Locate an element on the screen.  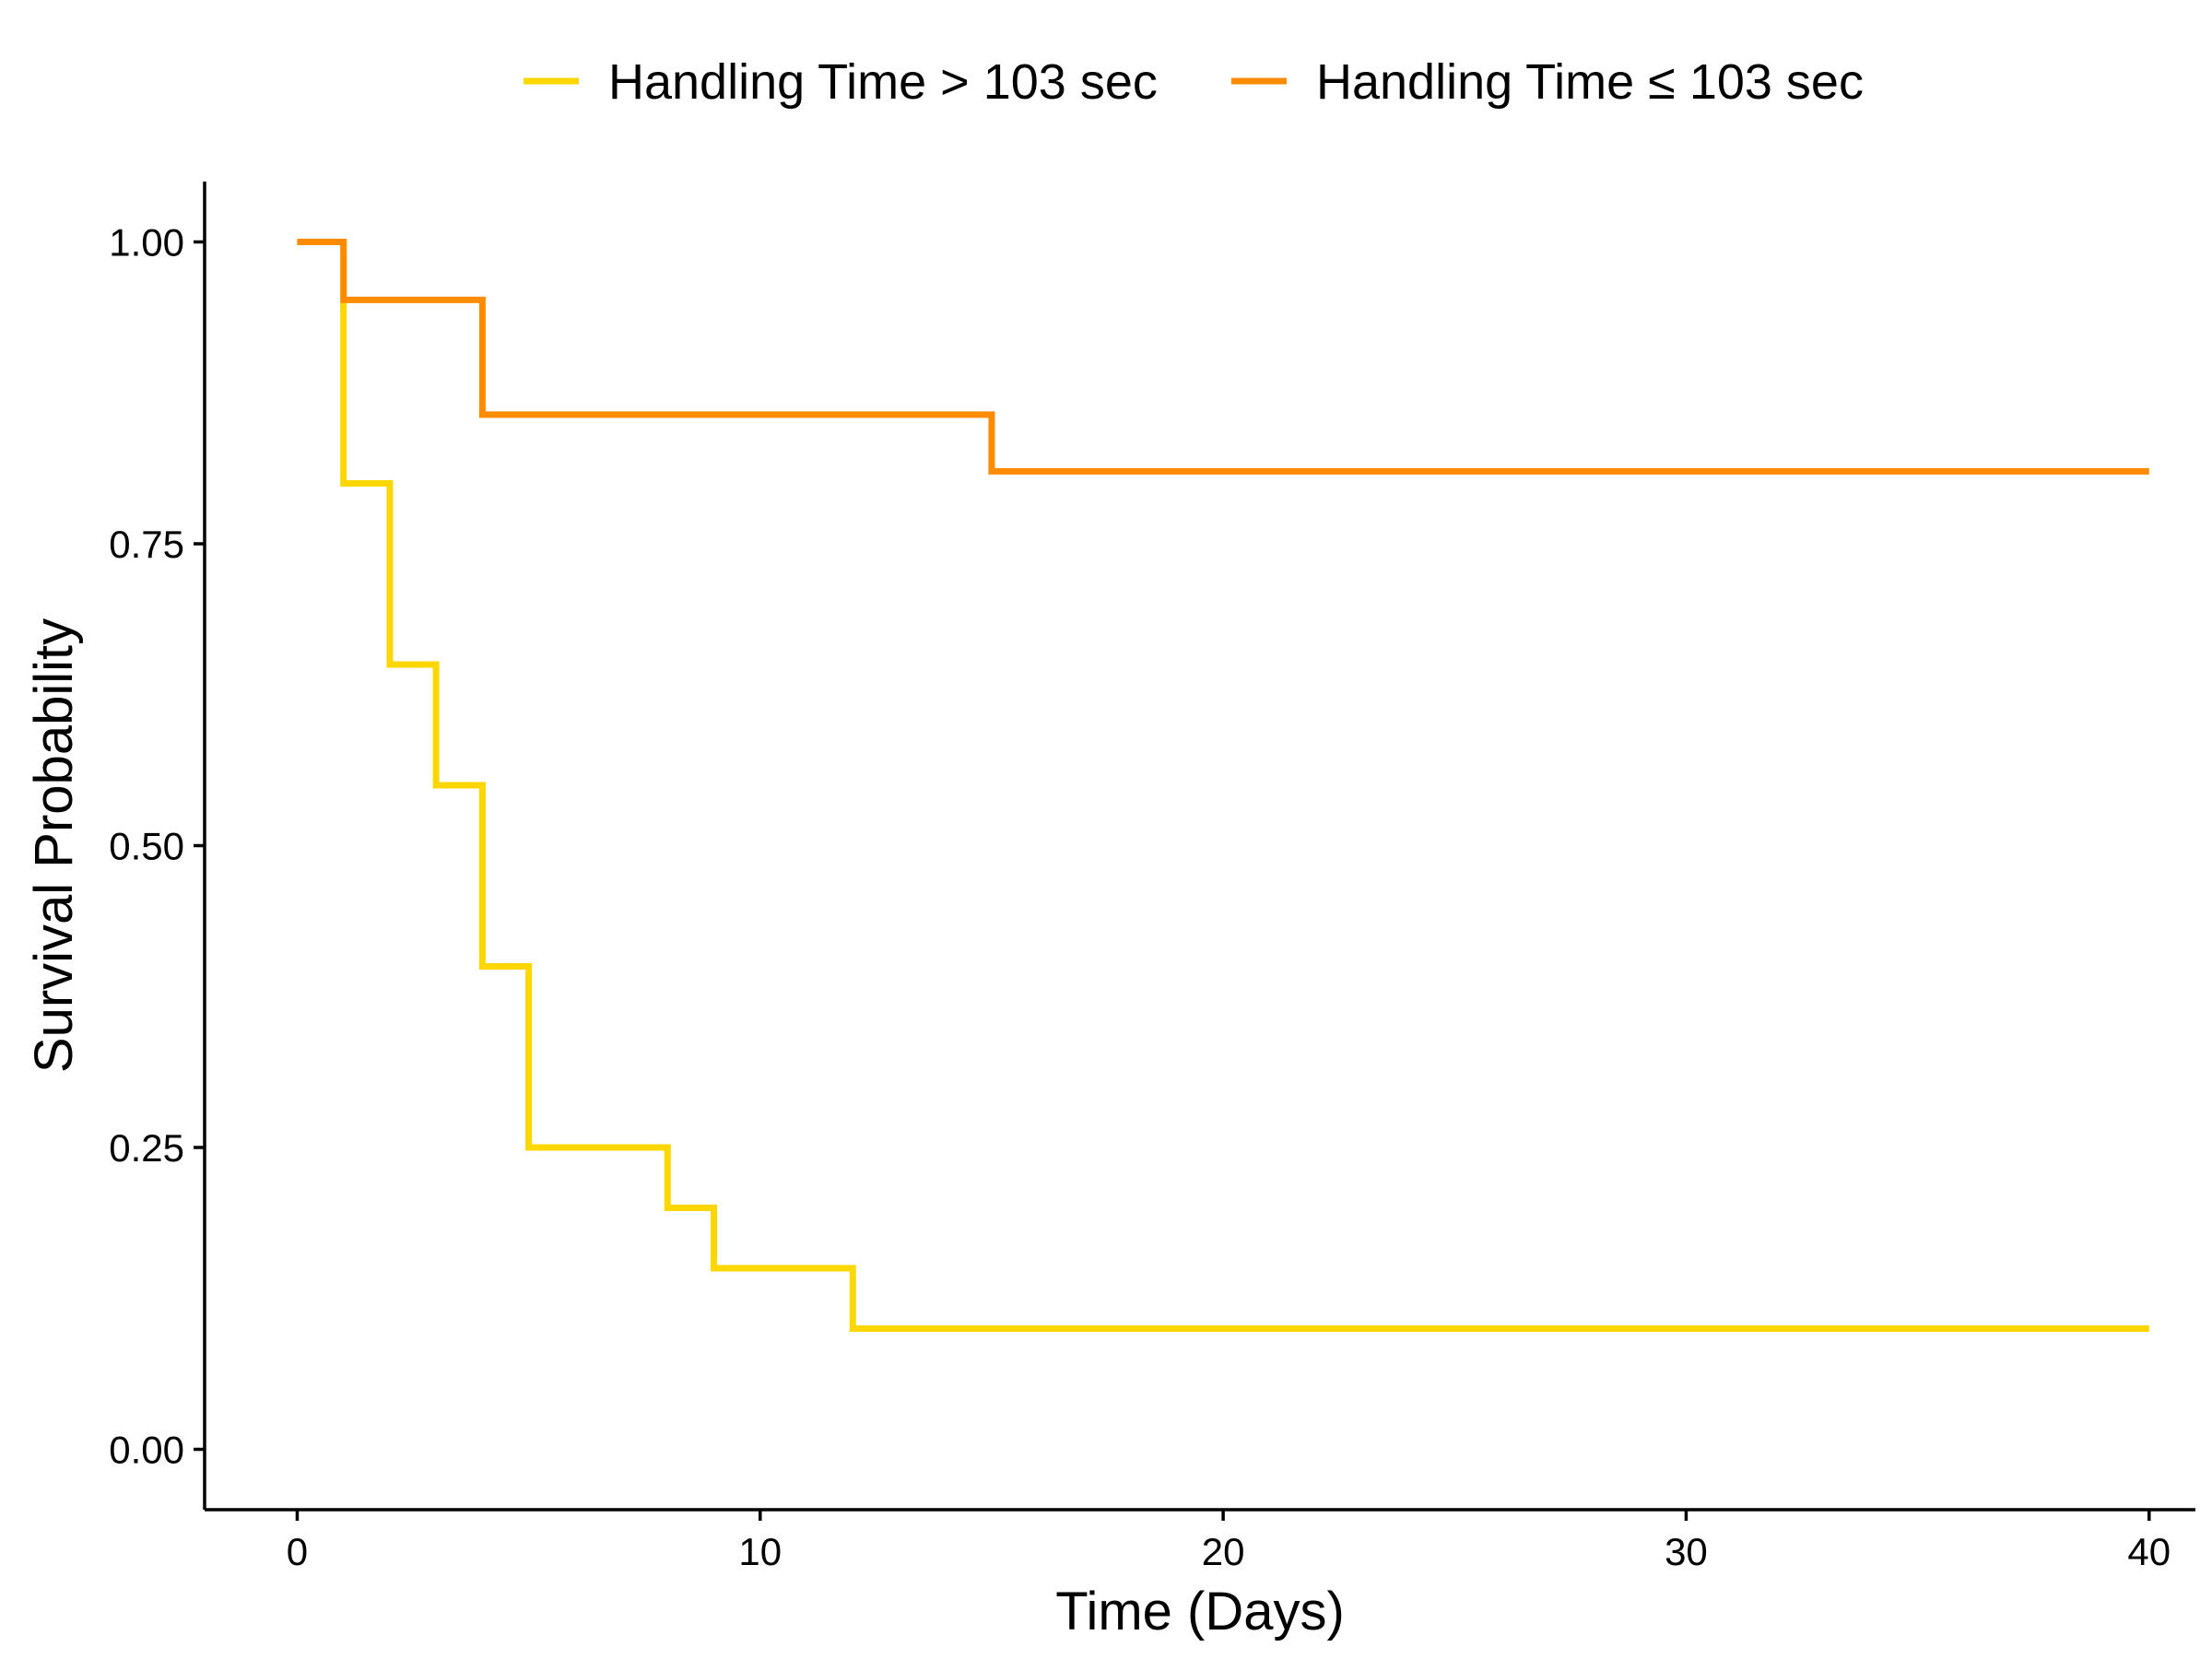
x-tick-label: 30 is located at coordinates (1686, 1551).